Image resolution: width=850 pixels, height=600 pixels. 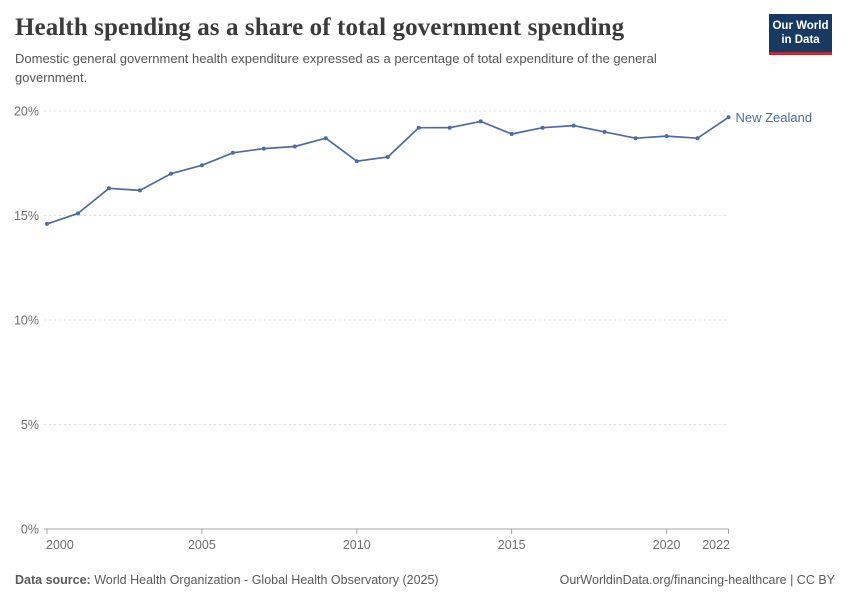 I want to click on owid-logo-line2: in Data, so click(x=800, y=40).